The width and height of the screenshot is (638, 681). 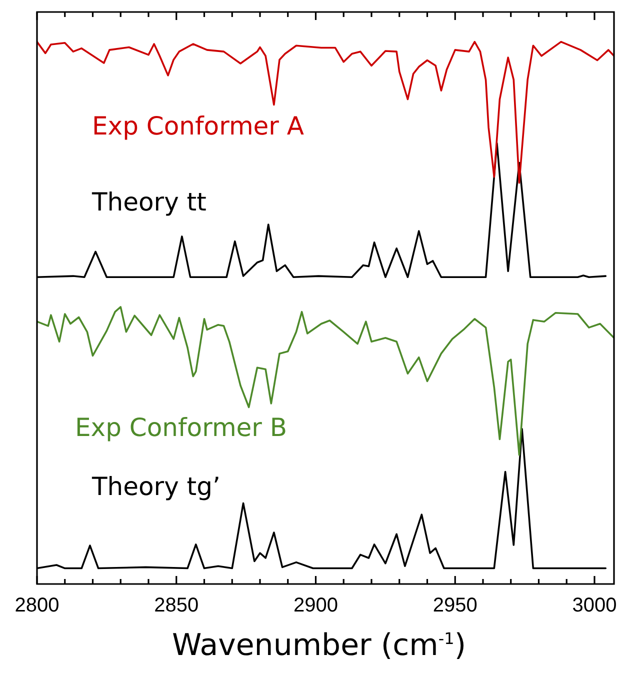 What do you see at coordinates (455, 605) in the screenshot?
I see `x-tick-label: 2950` at bounding box center [455, 605].